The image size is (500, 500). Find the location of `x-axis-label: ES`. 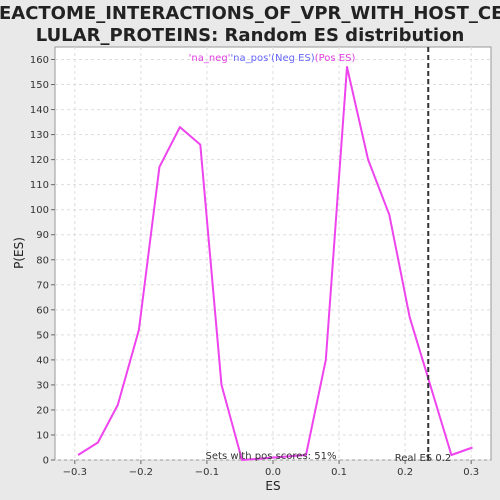

x-axis-label: ES is located at coordinates (272, 486).